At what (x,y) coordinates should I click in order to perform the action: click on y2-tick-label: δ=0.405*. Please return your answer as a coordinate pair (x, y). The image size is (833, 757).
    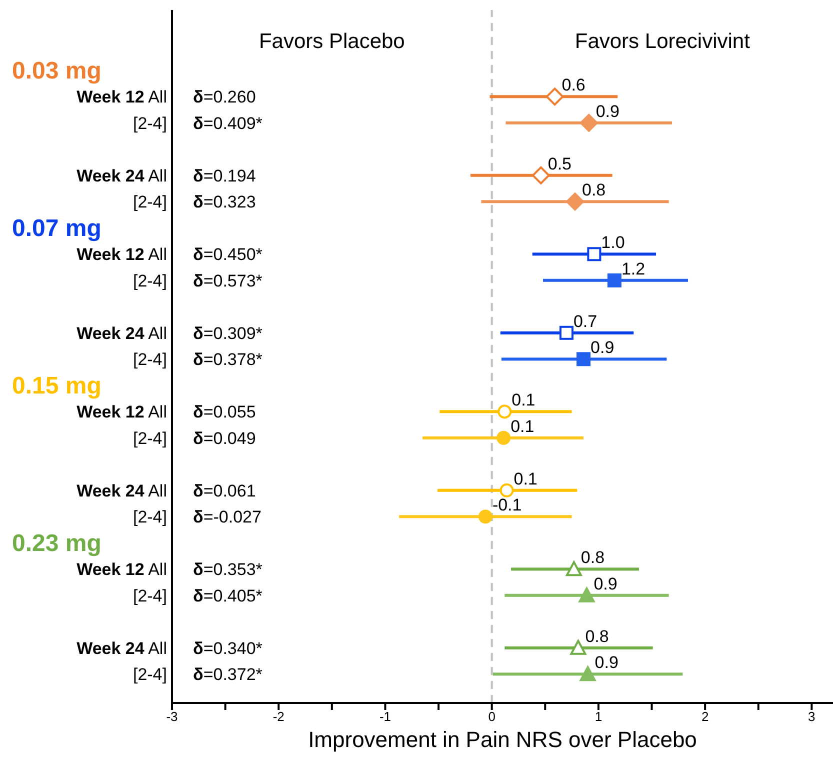
    Looking at the image, I should click on (228, 596).